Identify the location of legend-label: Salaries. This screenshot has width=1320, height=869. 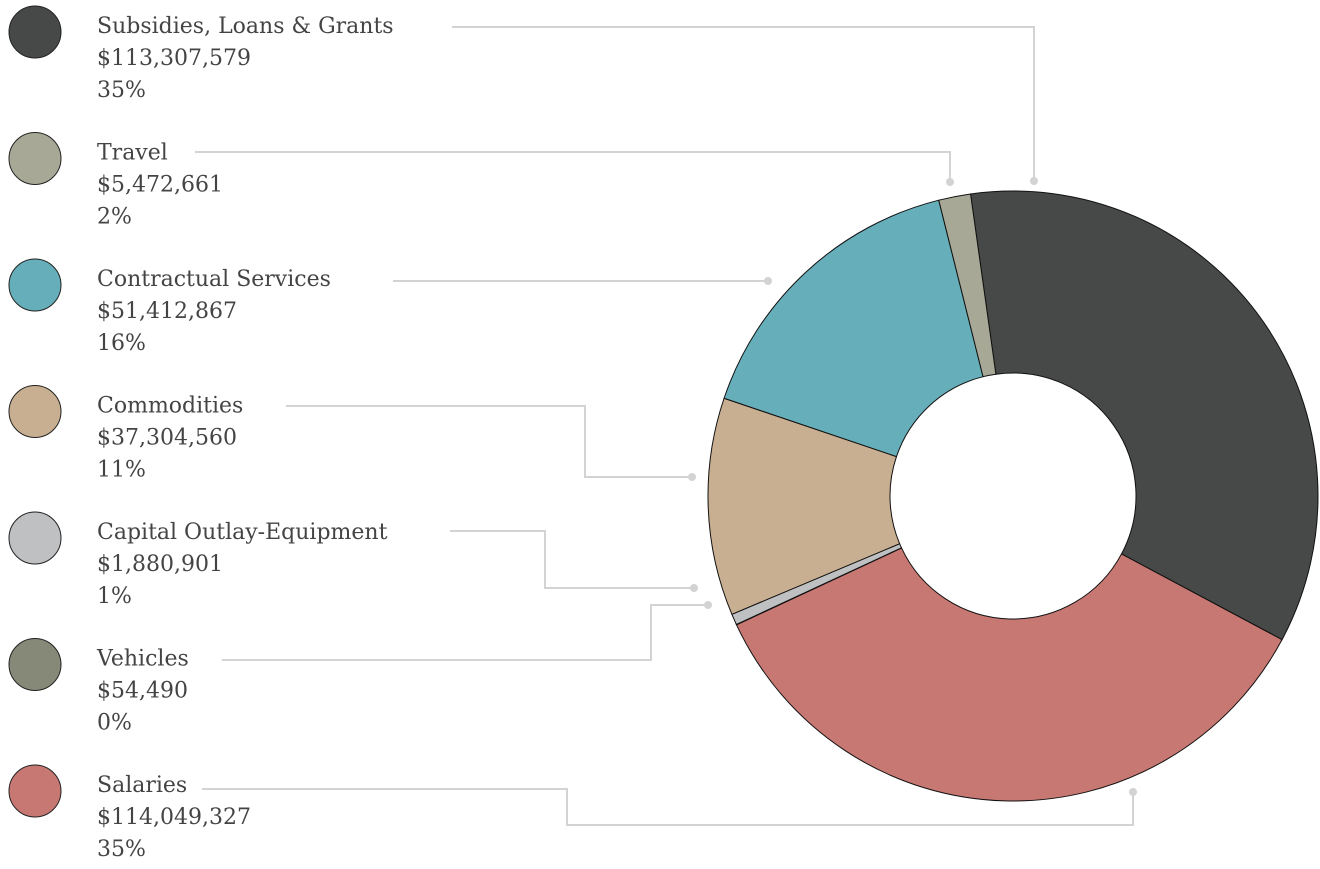
(142, 785).